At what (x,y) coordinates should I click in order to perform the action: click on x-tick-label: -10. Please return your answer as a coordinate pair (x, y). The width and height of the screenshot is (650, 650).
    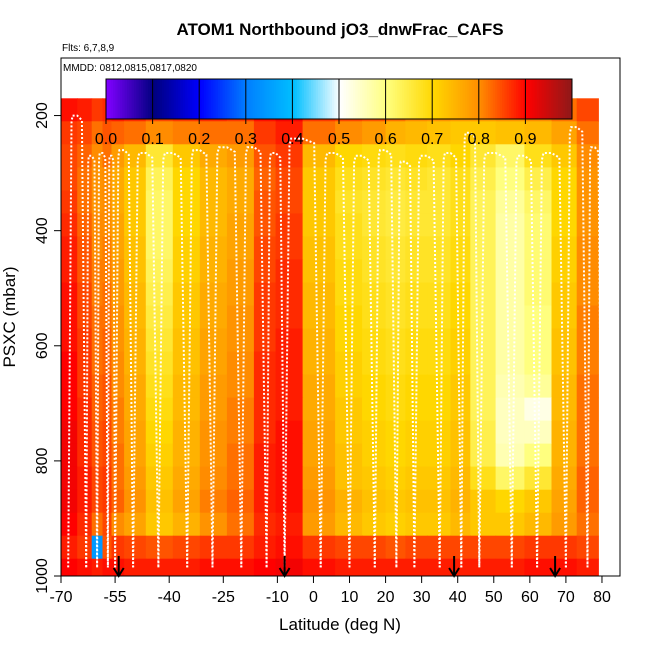
    Looking at the image, I should click on (277, 597).